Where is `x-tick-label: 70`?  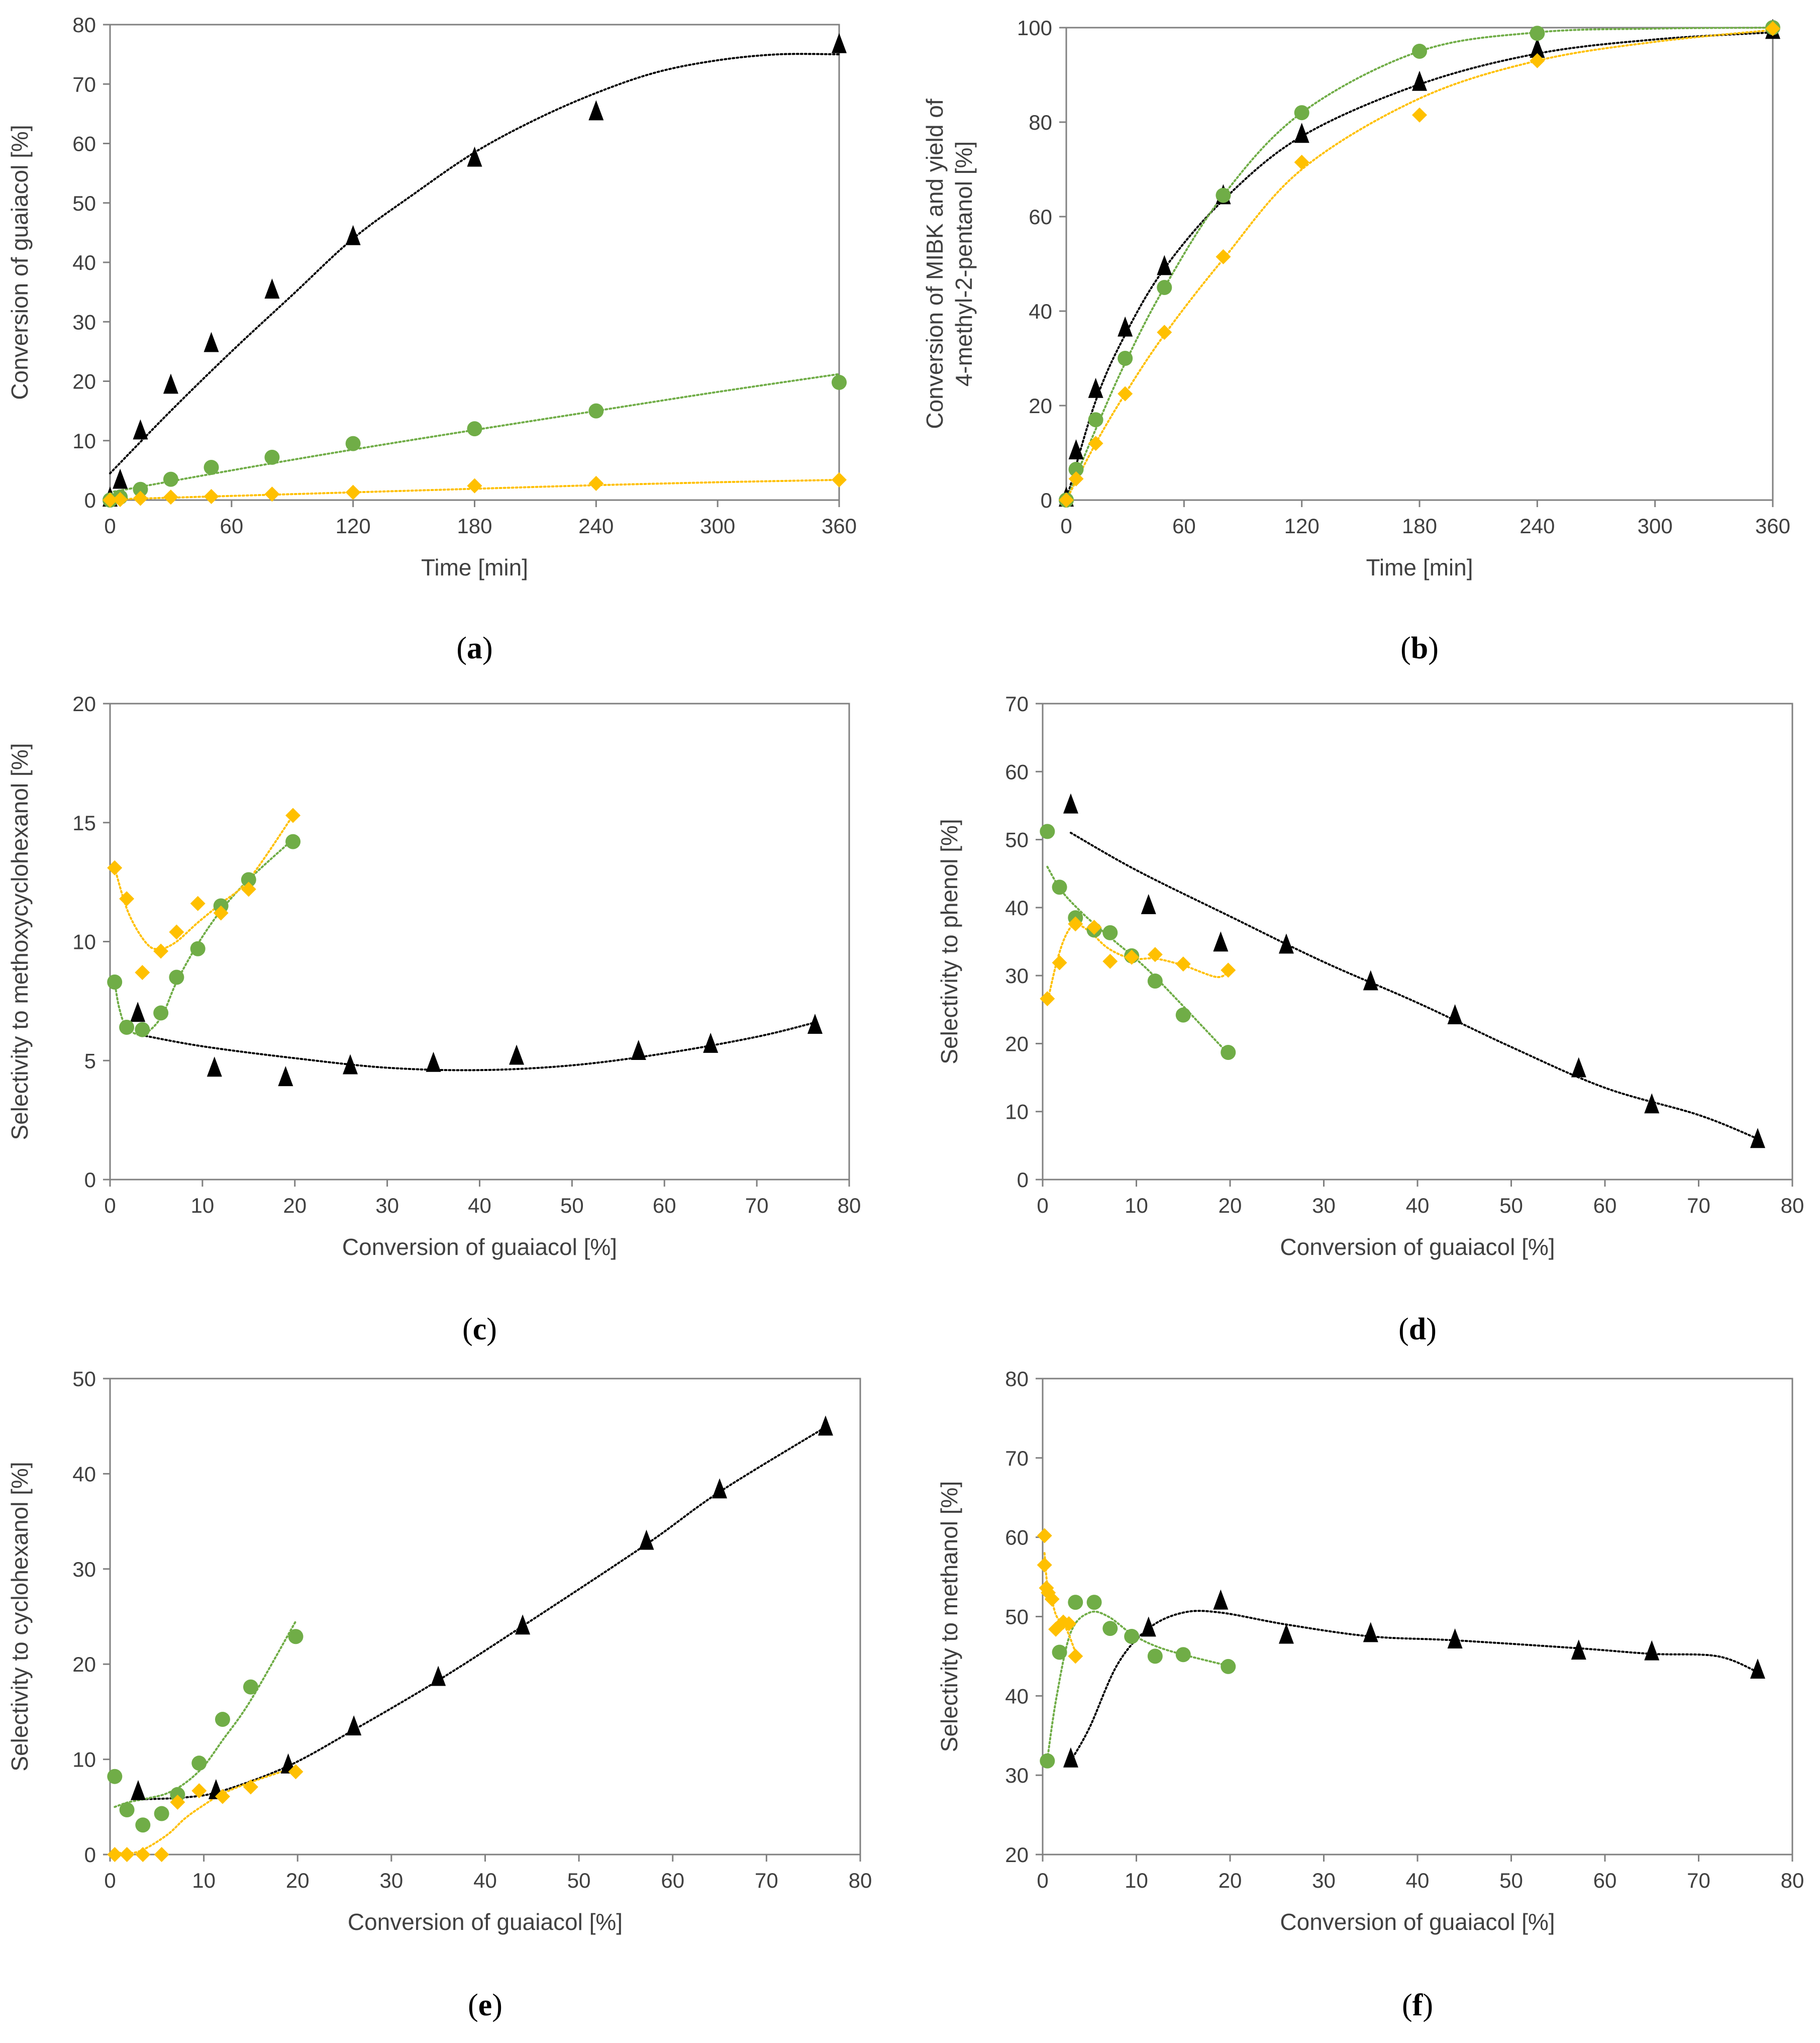
x-tick-label: 70 is located at coordinates (1698, 1205).